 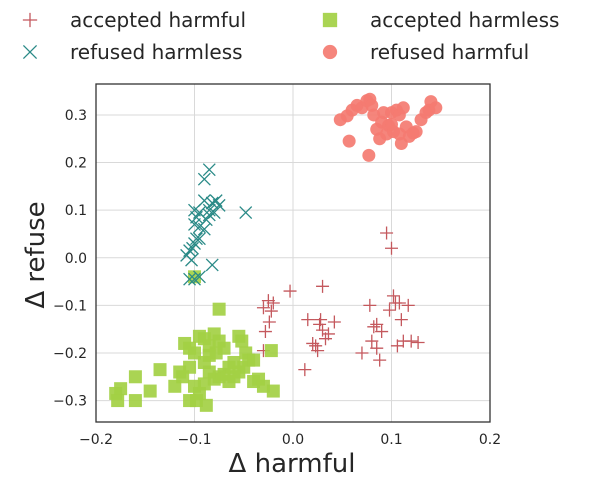 I want to click on legend-marker-refused-harmless, so click(x=30, y=52).